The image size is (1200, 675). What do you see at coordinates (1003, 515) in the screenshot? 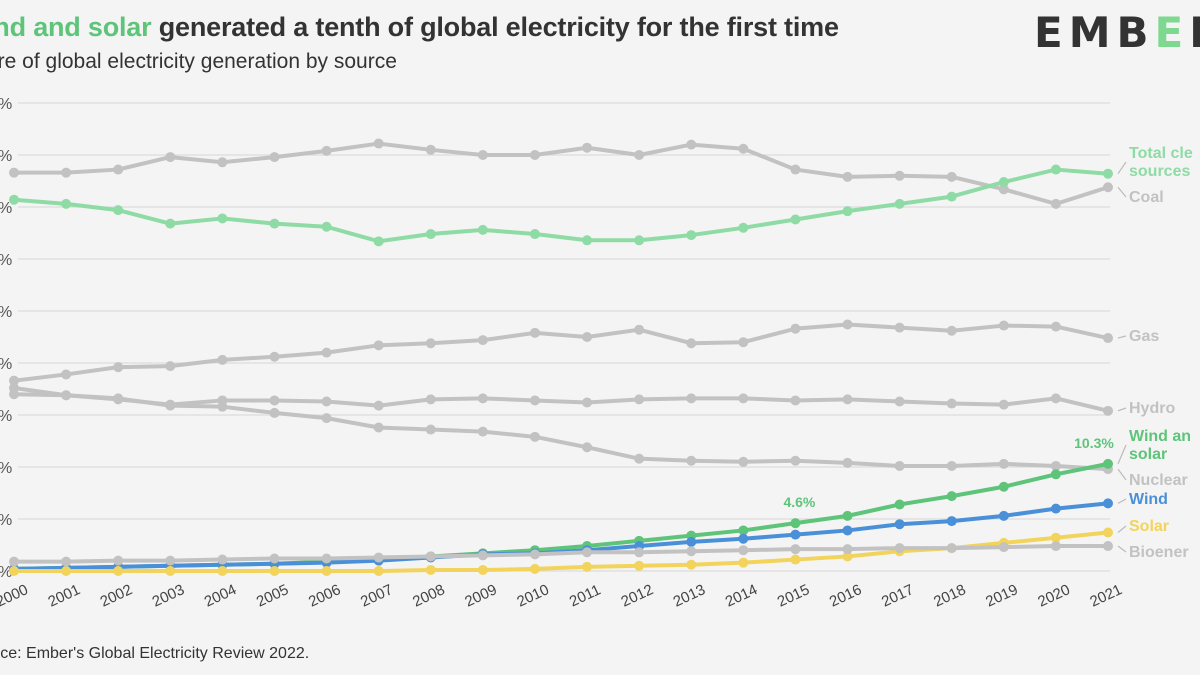
I see `point-wind-2019` at bounding box center [1003, 515].